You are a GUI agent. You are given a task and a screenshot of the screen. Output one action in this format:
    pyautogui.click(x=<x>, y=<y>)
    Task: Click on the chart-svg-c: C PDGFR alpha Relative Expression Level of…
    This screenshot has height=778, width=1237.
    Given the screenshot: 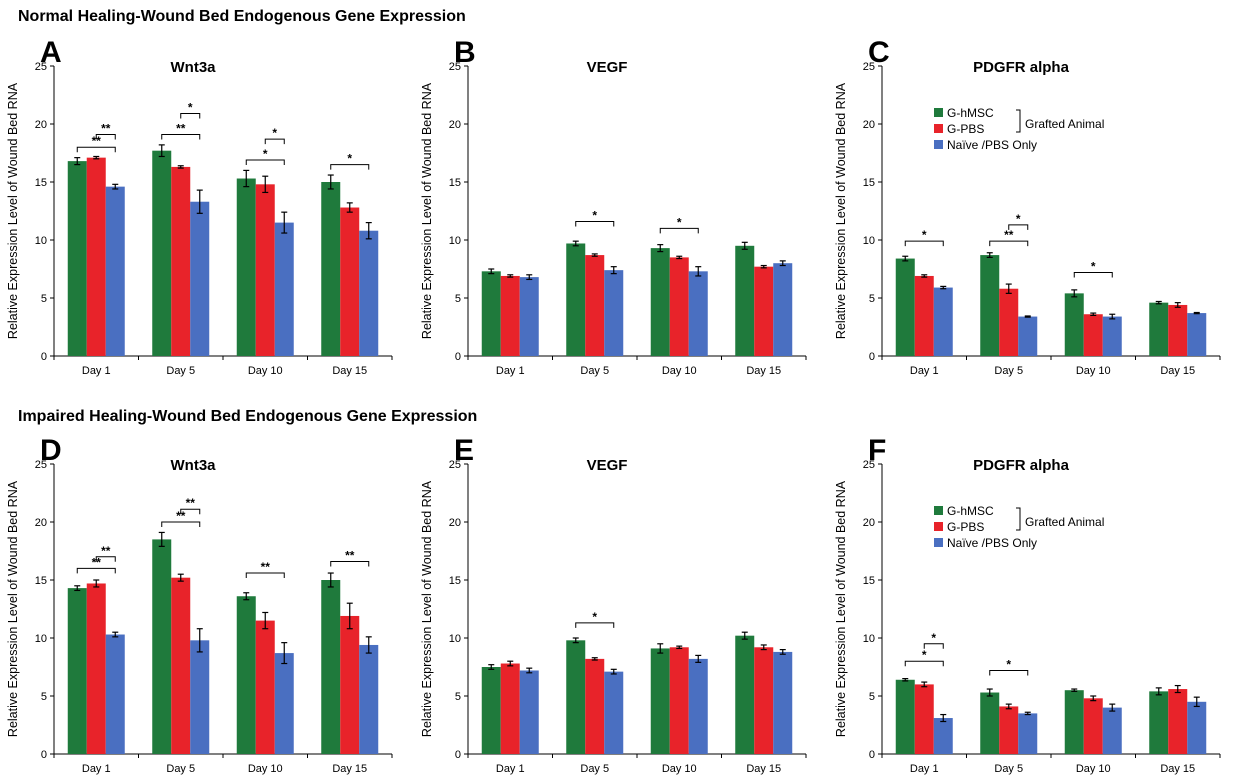 What is the action you would take?
    pyautogui.click(x=1027, y=206)
    